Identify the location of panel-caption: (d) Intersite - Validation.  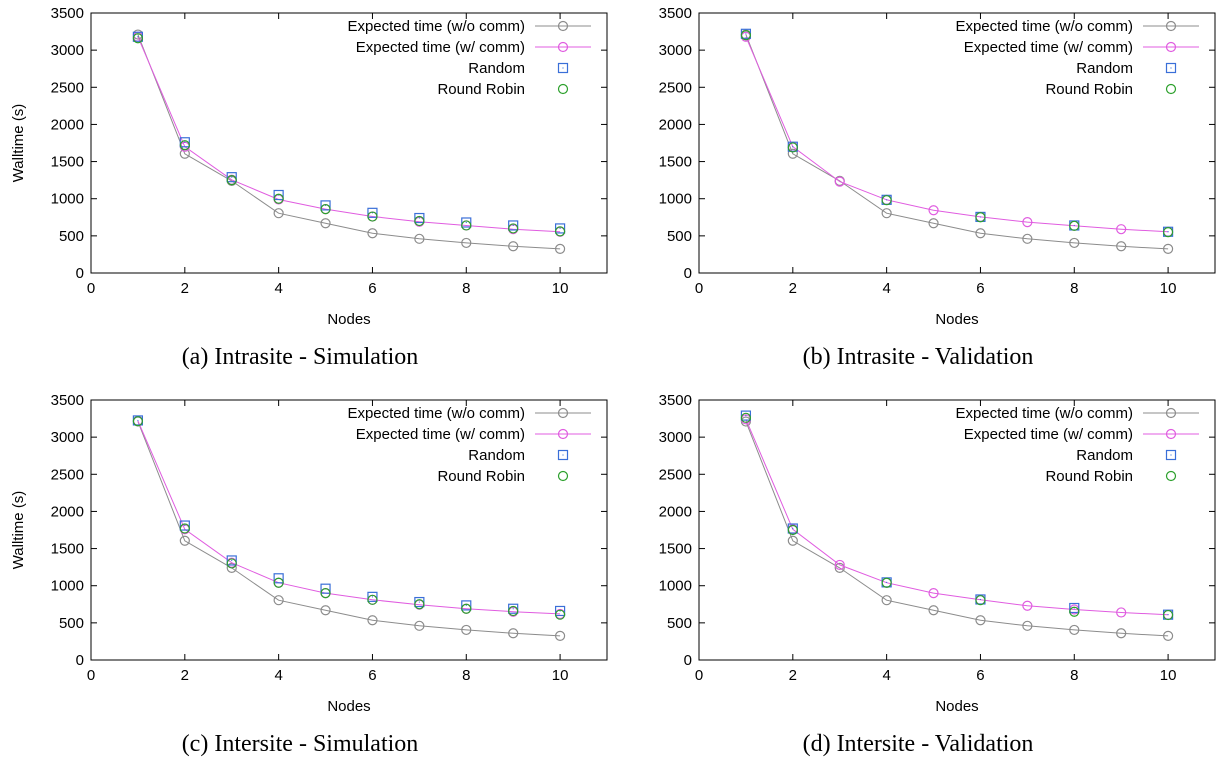
(918, 744).